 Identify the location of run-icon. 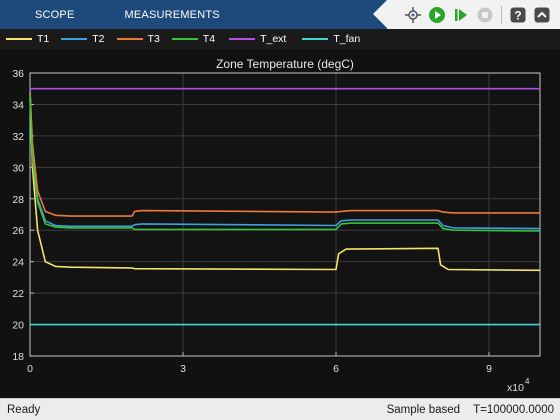
(437, 15).